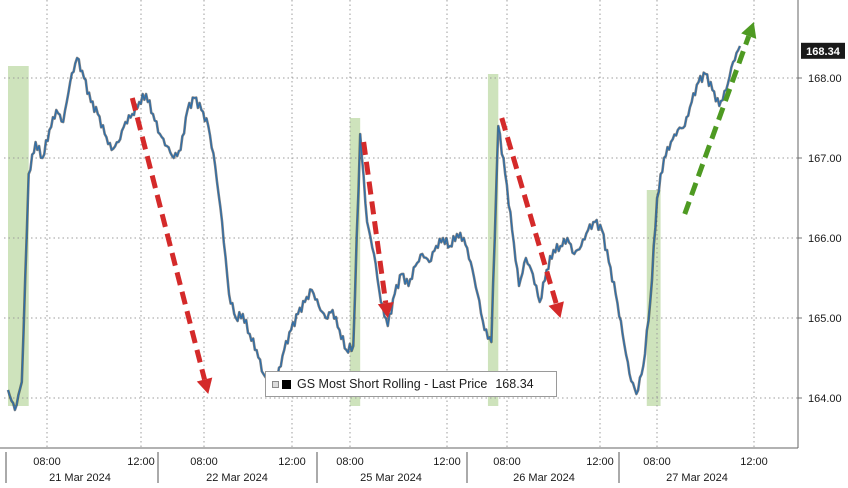  Describe the element at coordinates (237, 477) in the screenshot. I see `date-label: 22 Mar 2024` at that location.